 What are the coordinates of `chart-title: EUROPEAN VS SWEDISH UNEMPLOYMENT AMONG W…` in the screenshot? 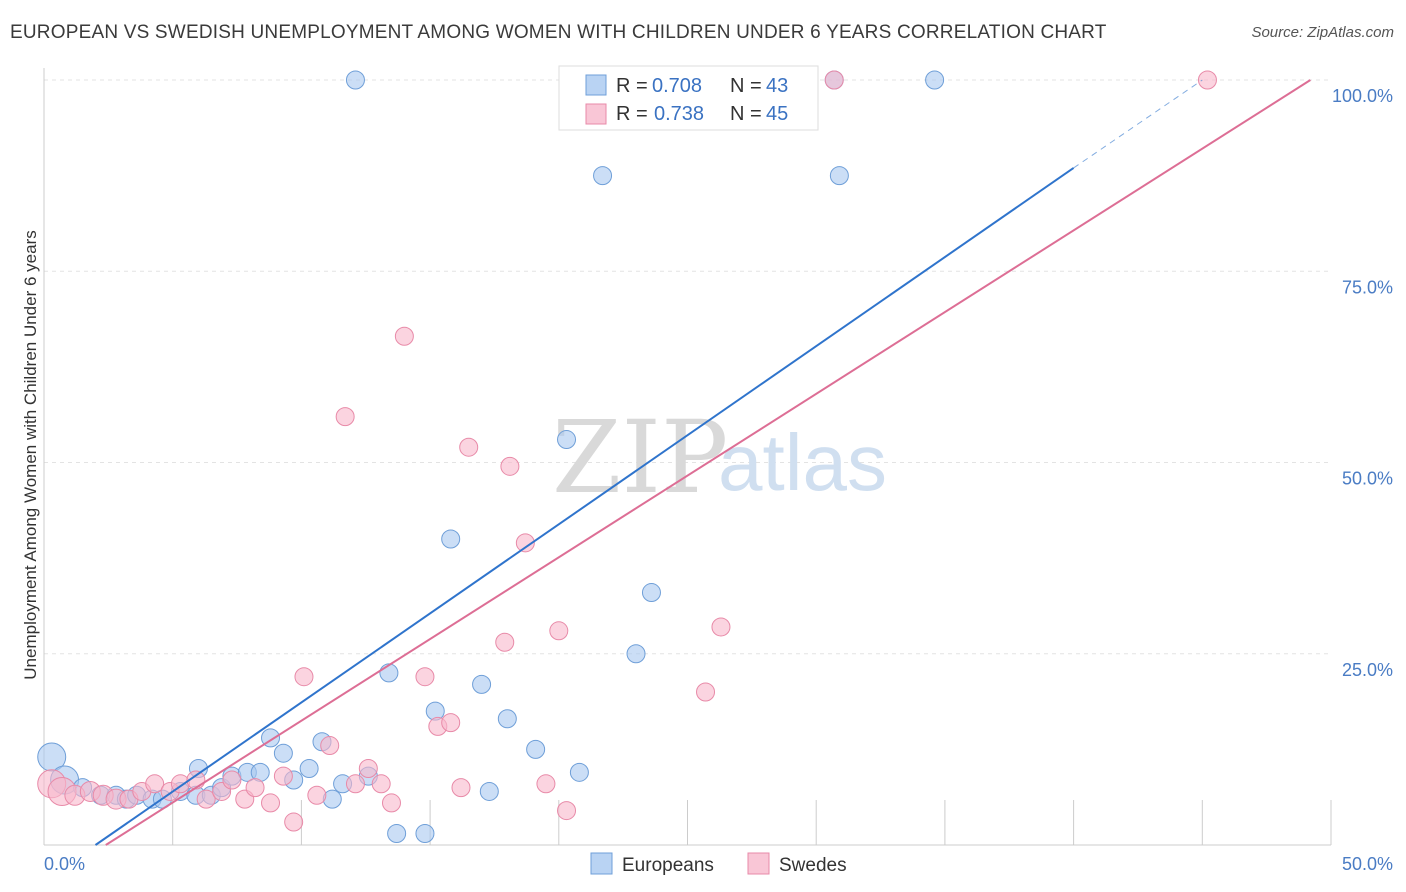 It's located at (558, 32).